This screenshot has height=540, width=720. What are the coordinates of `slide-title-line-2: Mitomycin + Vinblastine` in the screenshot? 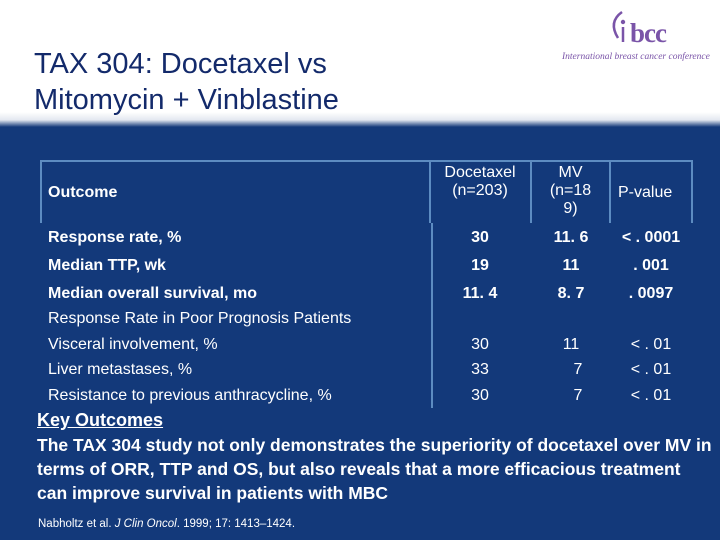 It's located at (186, 100).